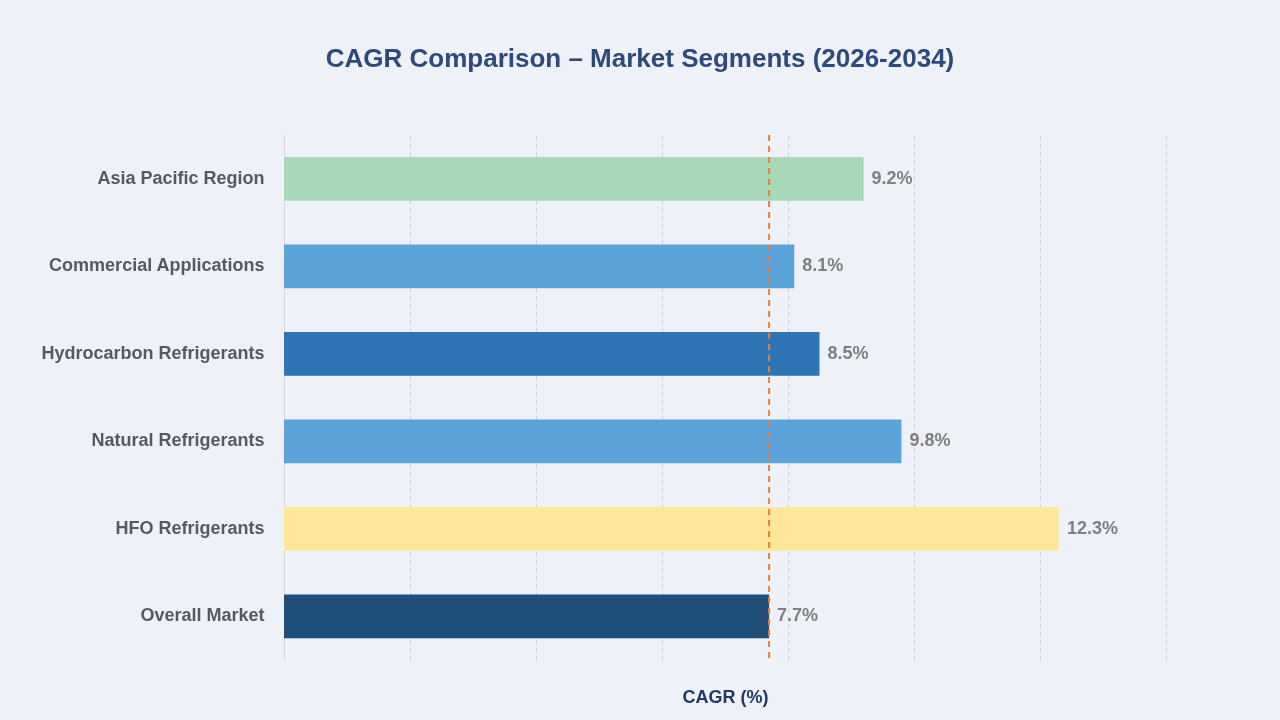 The image size is (1280, 720). I want to click on data-label: 9.8%, so click(930, 440).